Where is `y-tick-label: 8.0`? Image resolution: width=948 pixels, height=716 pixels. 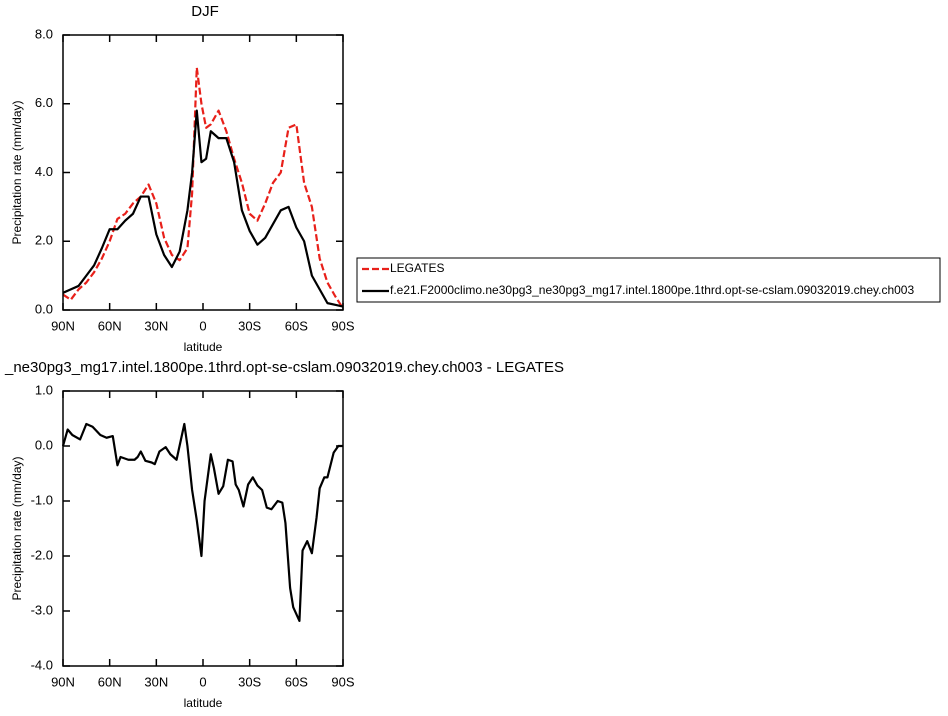 y-tick-label: 8.0 is located at coordinates (44, 33).